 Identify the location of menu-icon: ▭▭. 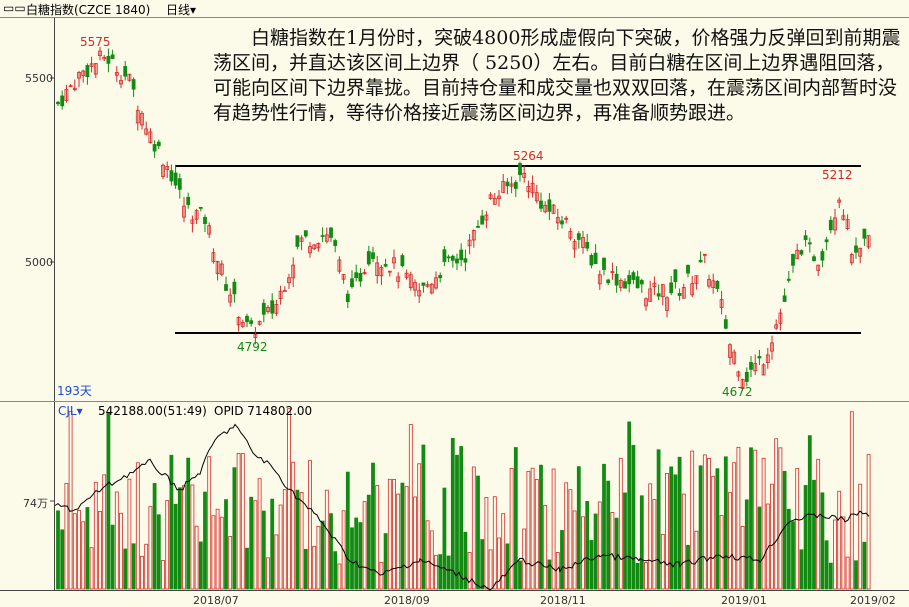
(14, 8).